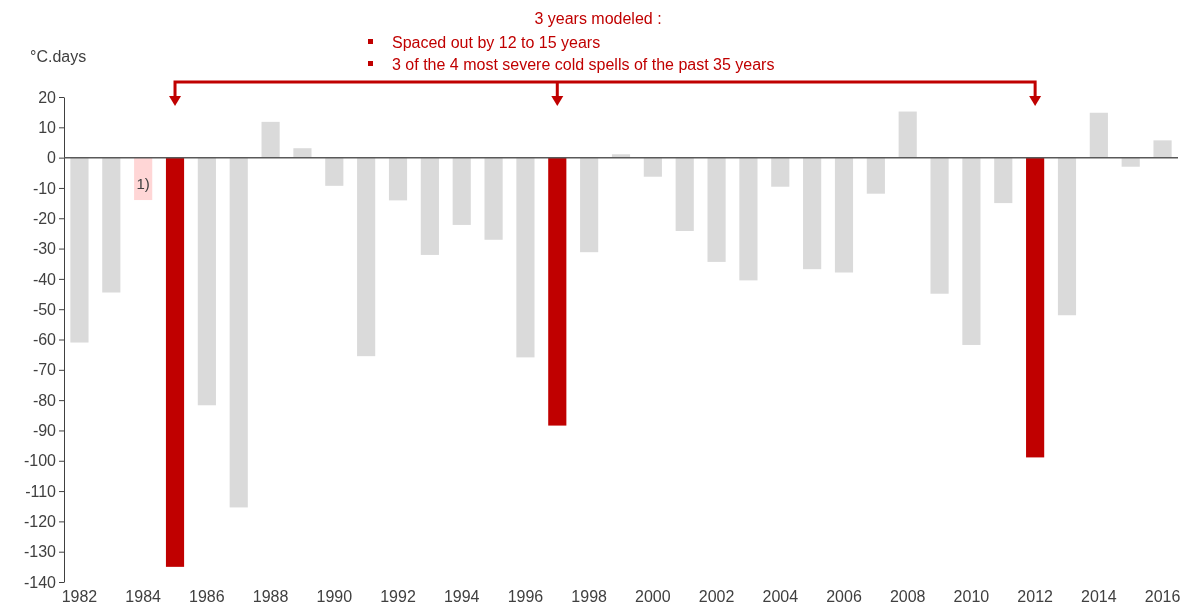 The height and width of the screenshot is (612, 1197). I want to click on x-tick-label: 1982, so click(79, 597).